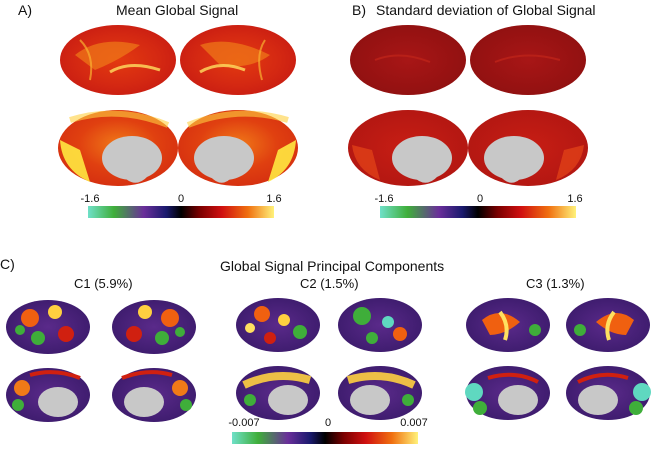 The image size is (658, 465). What do you see at coordinates (177, 10) in the screenshot?
I see `panel-a-title: Mean Global Signal` at bounding box center [177, 10].